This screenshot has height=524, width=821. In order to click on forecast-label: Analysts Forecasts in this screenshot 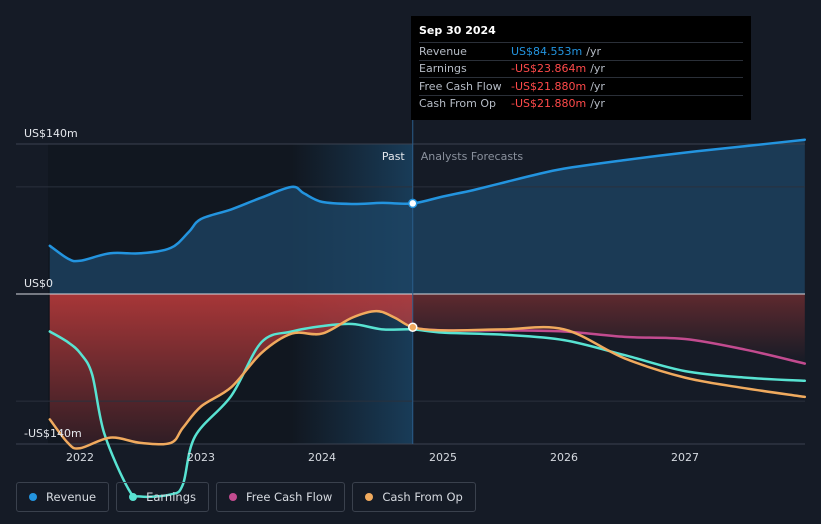, I will do `click(472, 156)`.